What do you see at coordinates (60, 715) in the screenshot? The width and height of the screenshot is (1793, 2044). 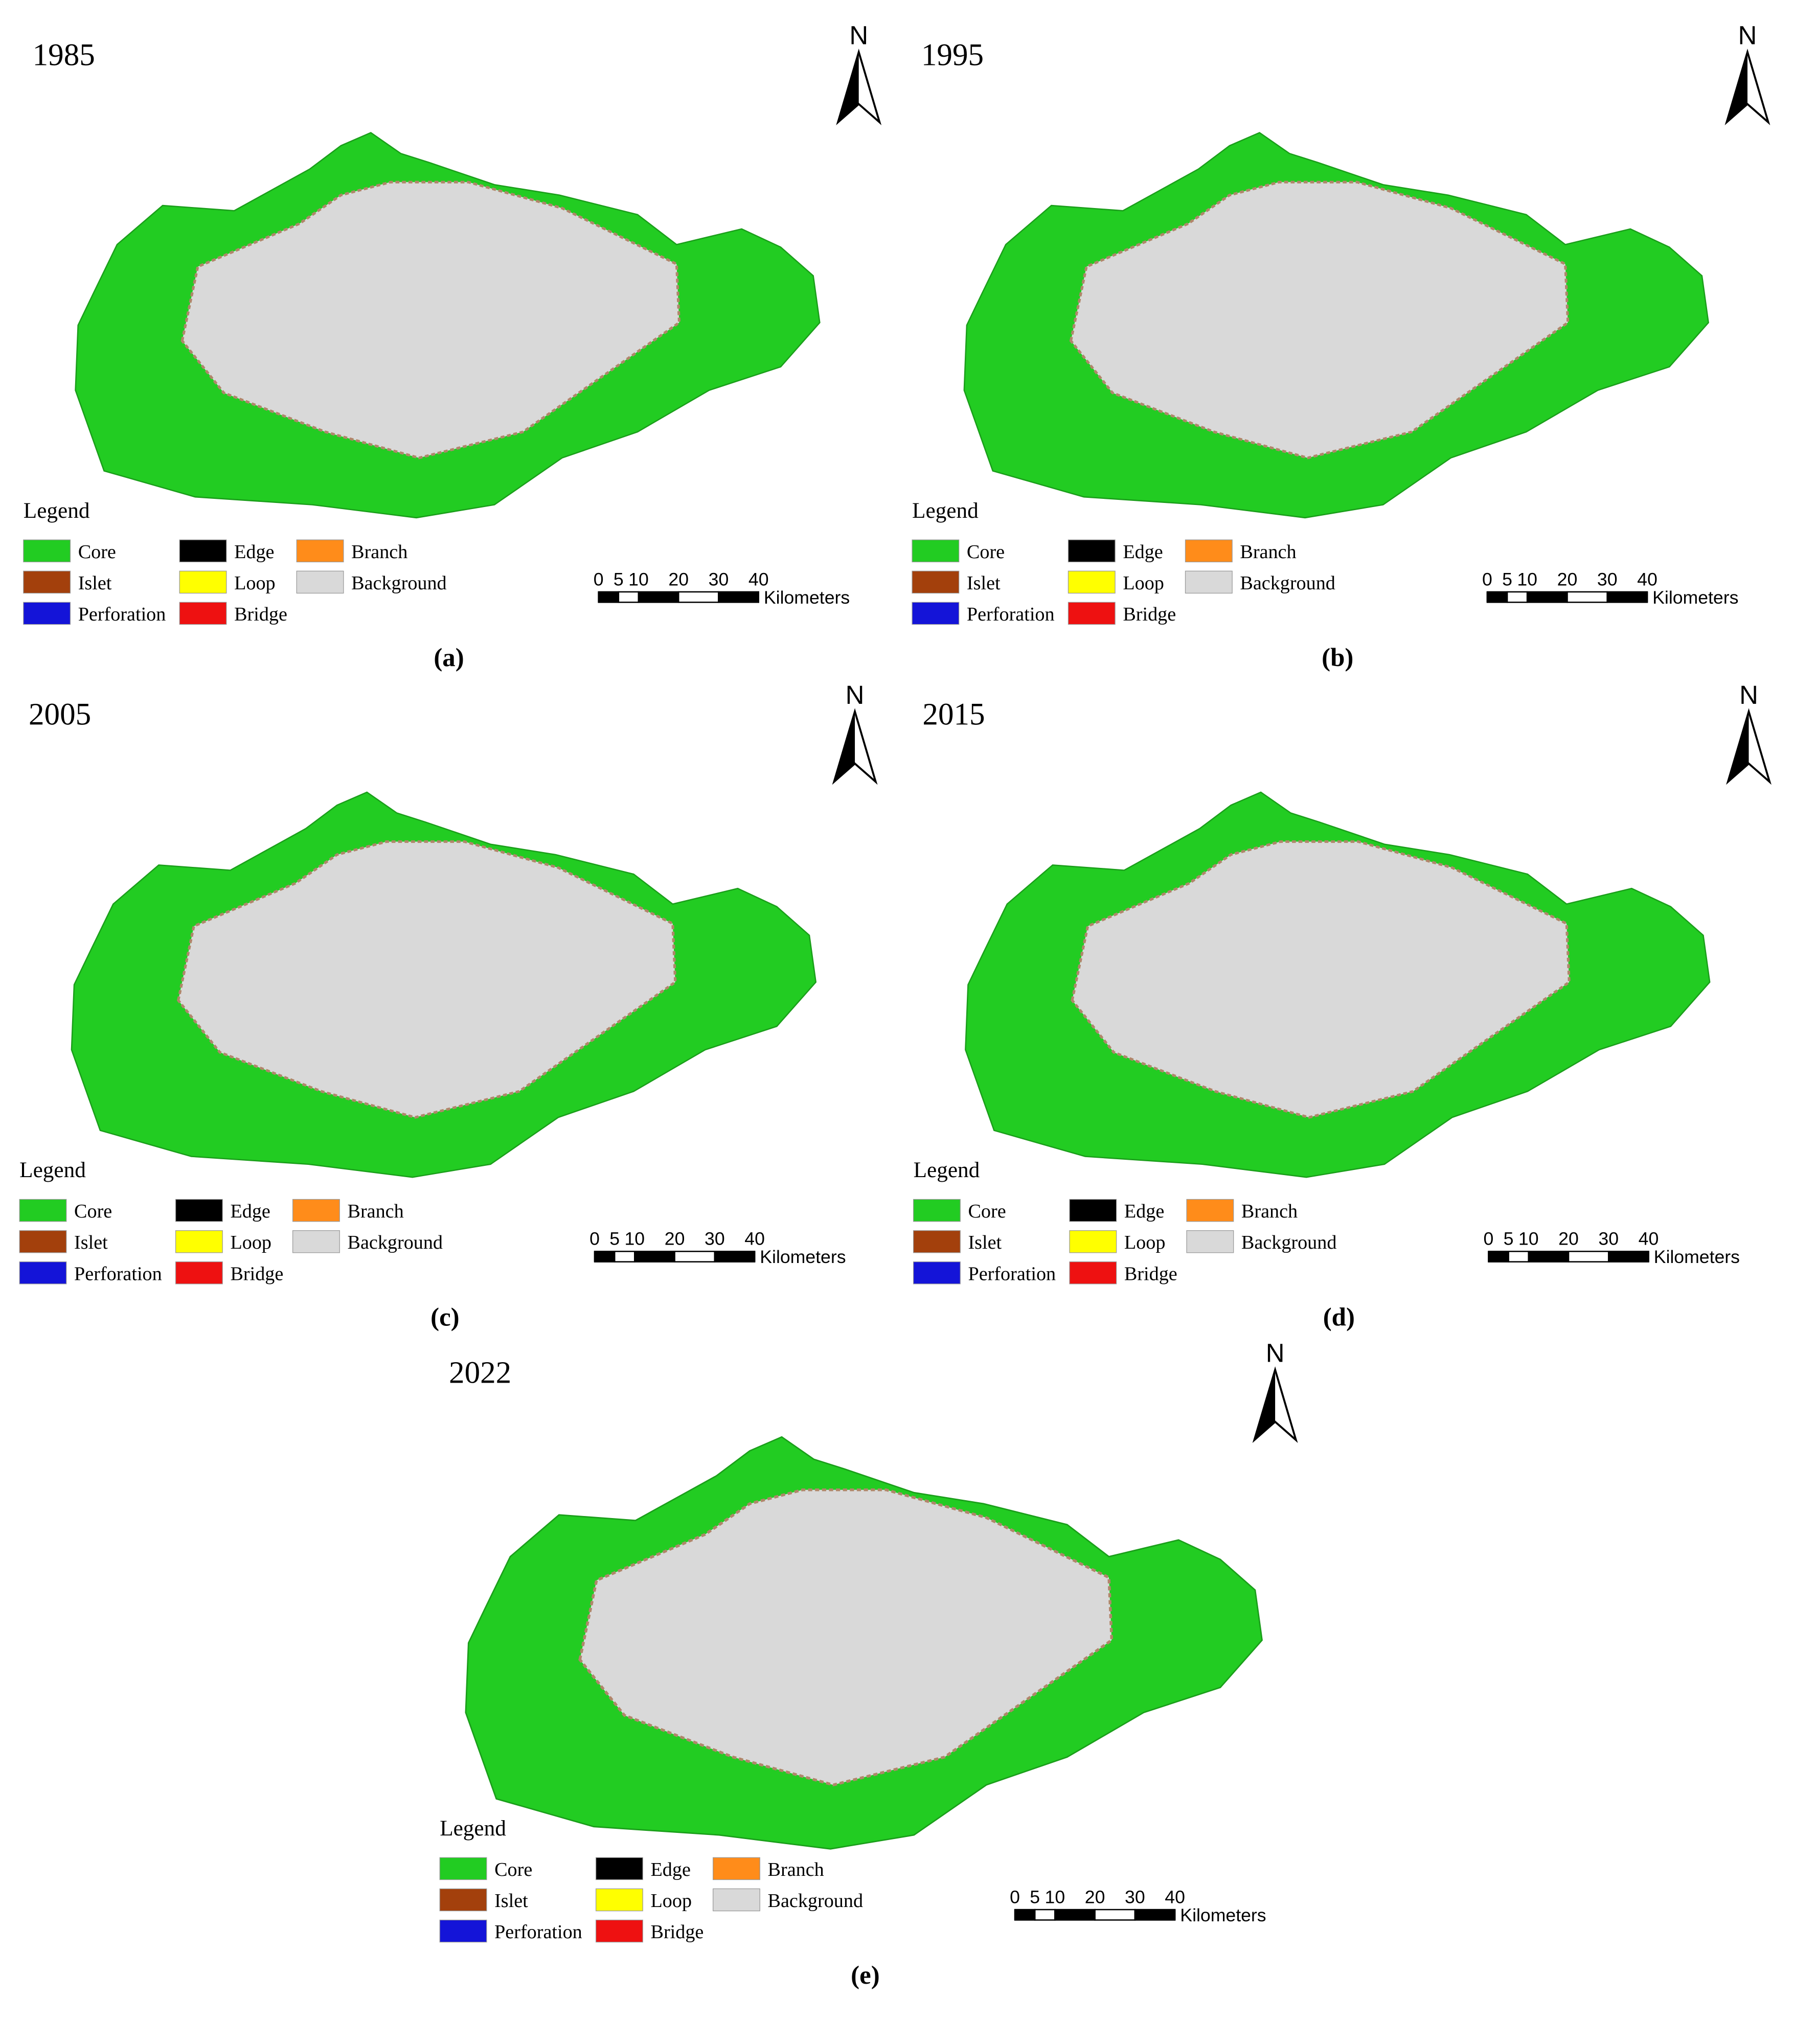 I see `panel-year: 2005` at bounding box center [60, 715].